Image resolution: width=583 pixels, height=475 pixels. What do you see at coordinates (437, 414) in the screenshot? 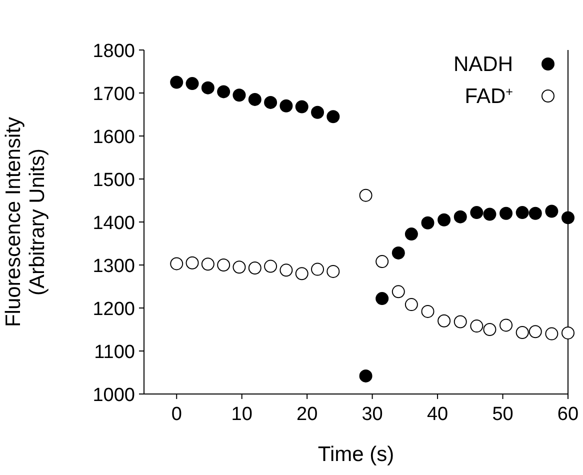
I see `x-tick-label: 40` at bounding box center [437, 414].